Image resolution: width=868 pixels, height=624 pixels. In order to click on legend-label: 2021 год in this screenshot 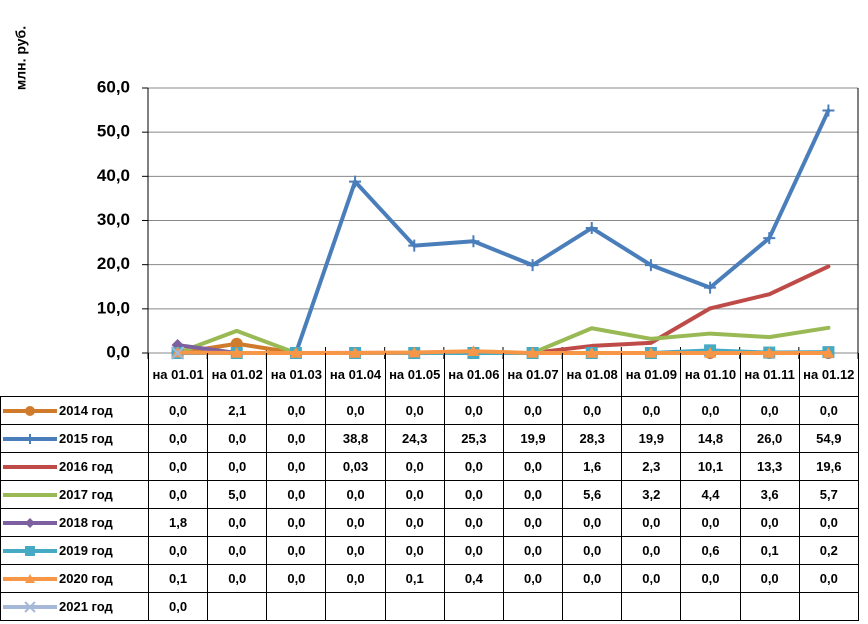, I will do `click(86, 606)`.